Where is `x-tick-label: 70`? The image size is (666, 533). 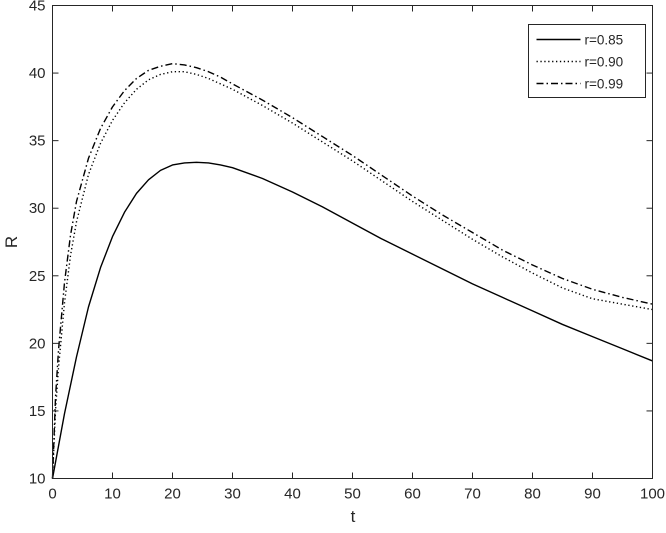
x-tick-label: 70 is located at coordinates (472, 494).